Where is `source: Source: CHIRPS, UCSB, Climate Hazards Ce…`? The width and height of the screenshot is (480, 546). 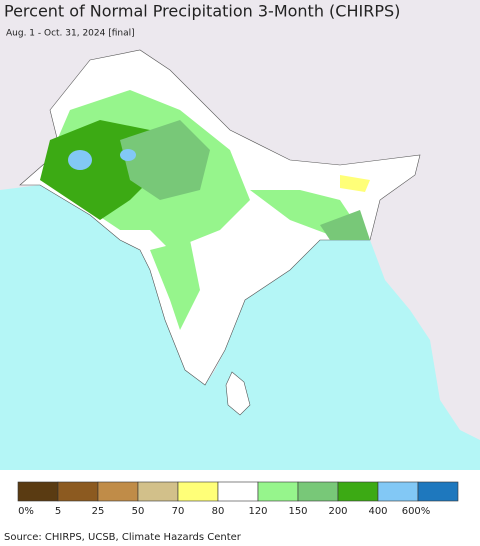
source: Source: CHIRPS, UCSB, Climate Hazards Ce… is located at coordinates (123, 537).